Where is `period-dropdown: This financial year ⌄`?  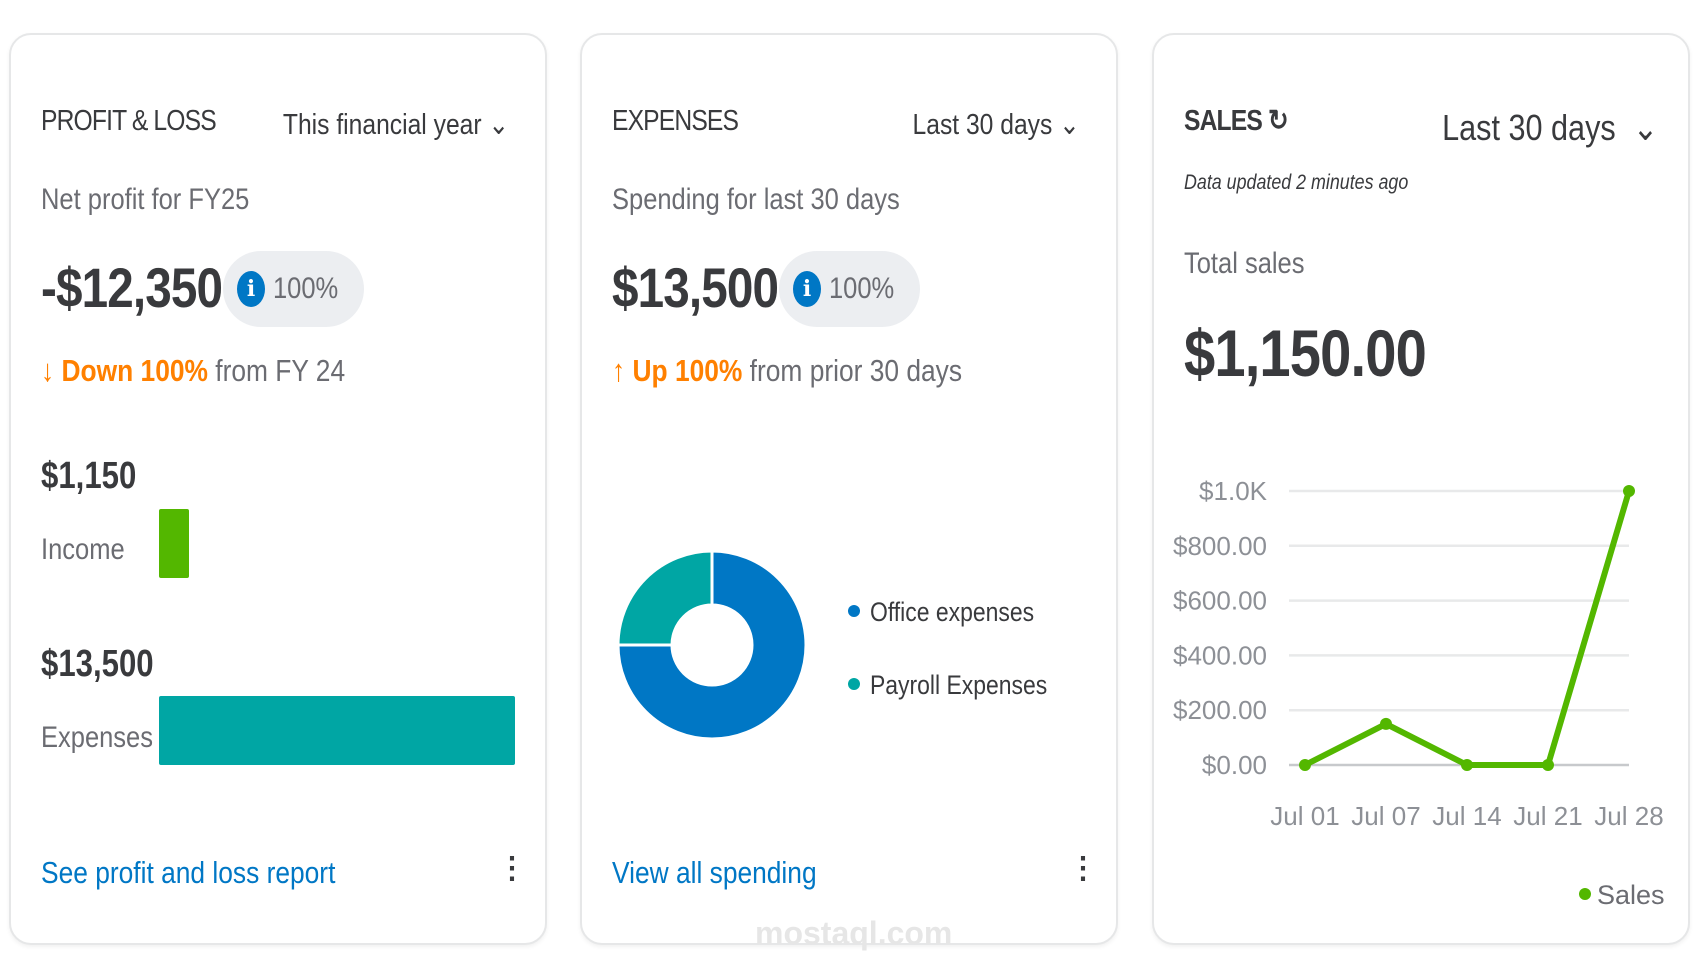
period-dropdown: This financial year ⌄ is located at coordinates (396, 124).